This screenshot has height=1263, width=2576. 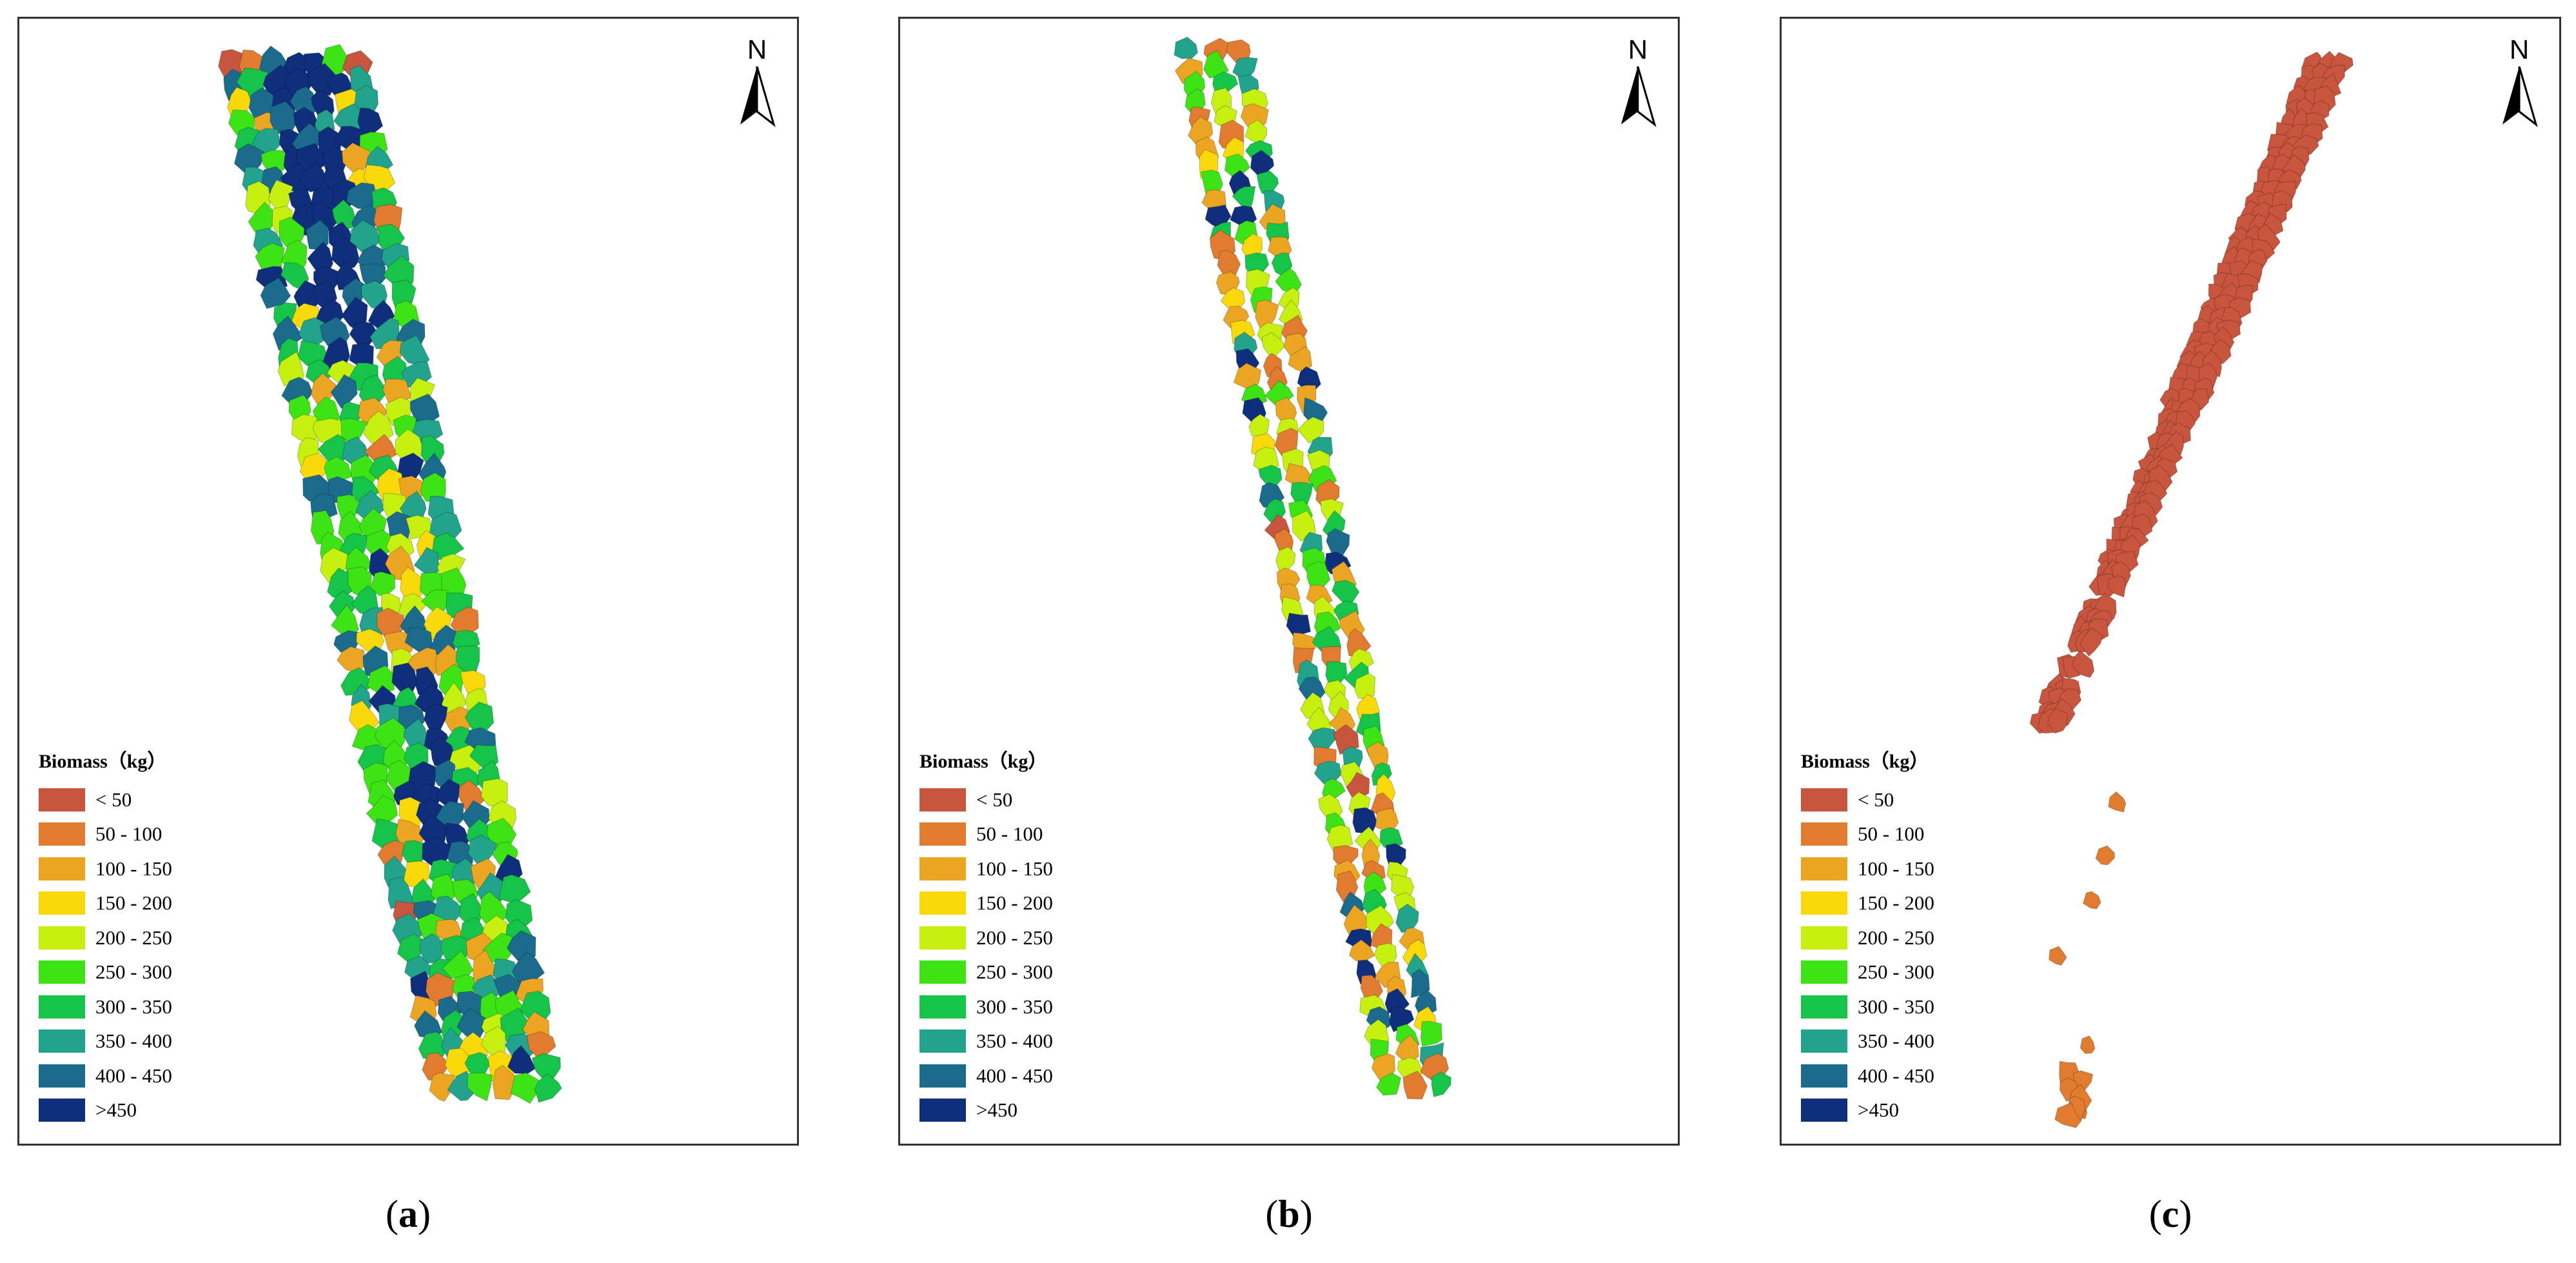 What do you see at coordinates (1289, 1214) in the screenshot?
I see `caption-b: (b)` at bounding box center [1289, 1214].